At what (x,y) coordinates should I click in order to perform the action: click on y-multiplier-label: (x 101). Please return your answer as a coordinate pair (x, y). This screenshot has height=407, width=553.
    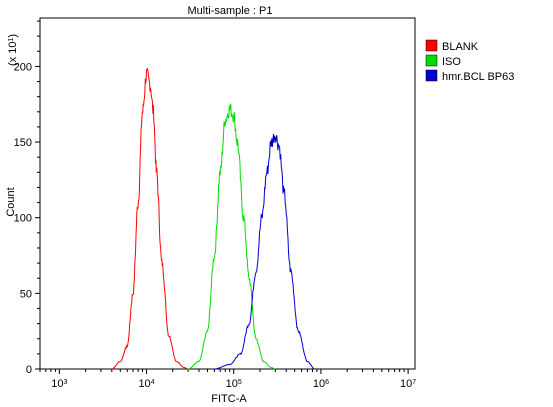
    Looking at the image, I should click on (13, 50).